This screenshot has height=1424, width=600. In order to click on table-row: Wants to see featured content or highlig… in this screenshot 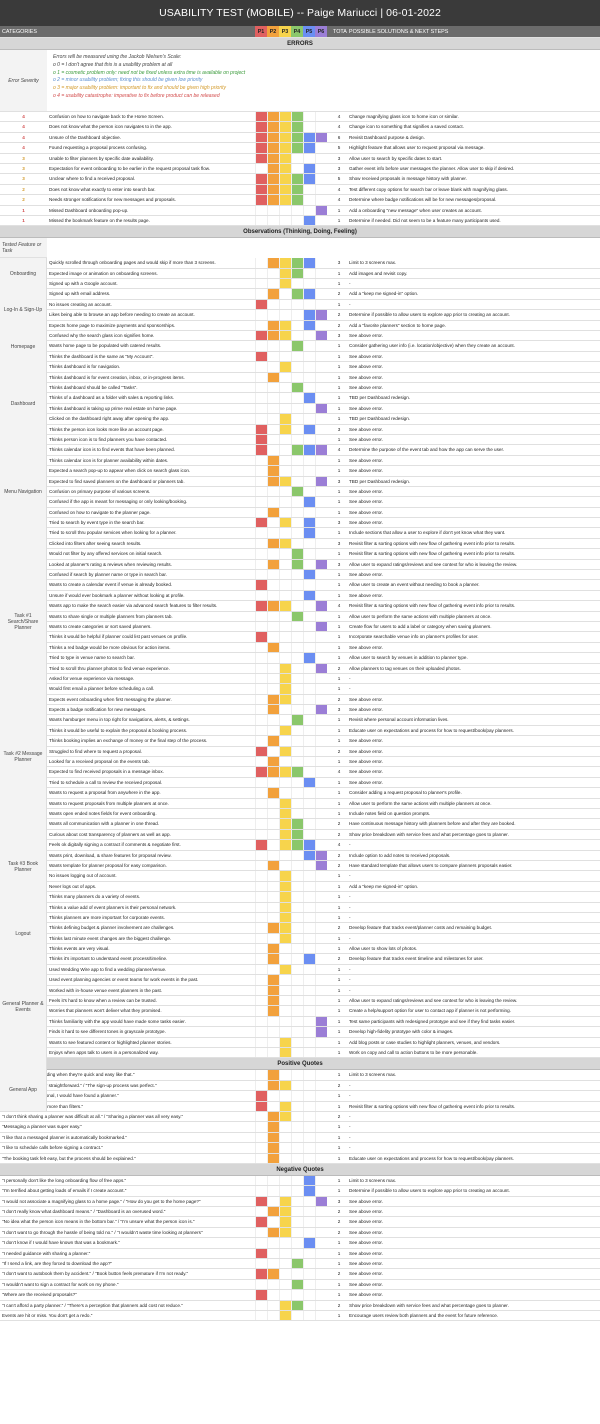, I will do `click(300, 1042)`.